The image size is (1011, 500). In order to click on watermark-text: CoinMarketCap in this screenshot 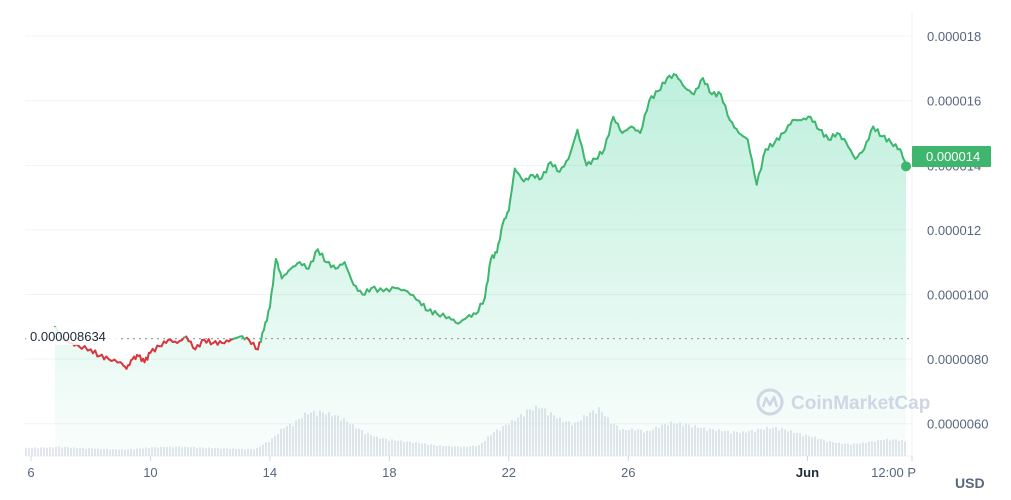, I will do `click(860, 403)`.